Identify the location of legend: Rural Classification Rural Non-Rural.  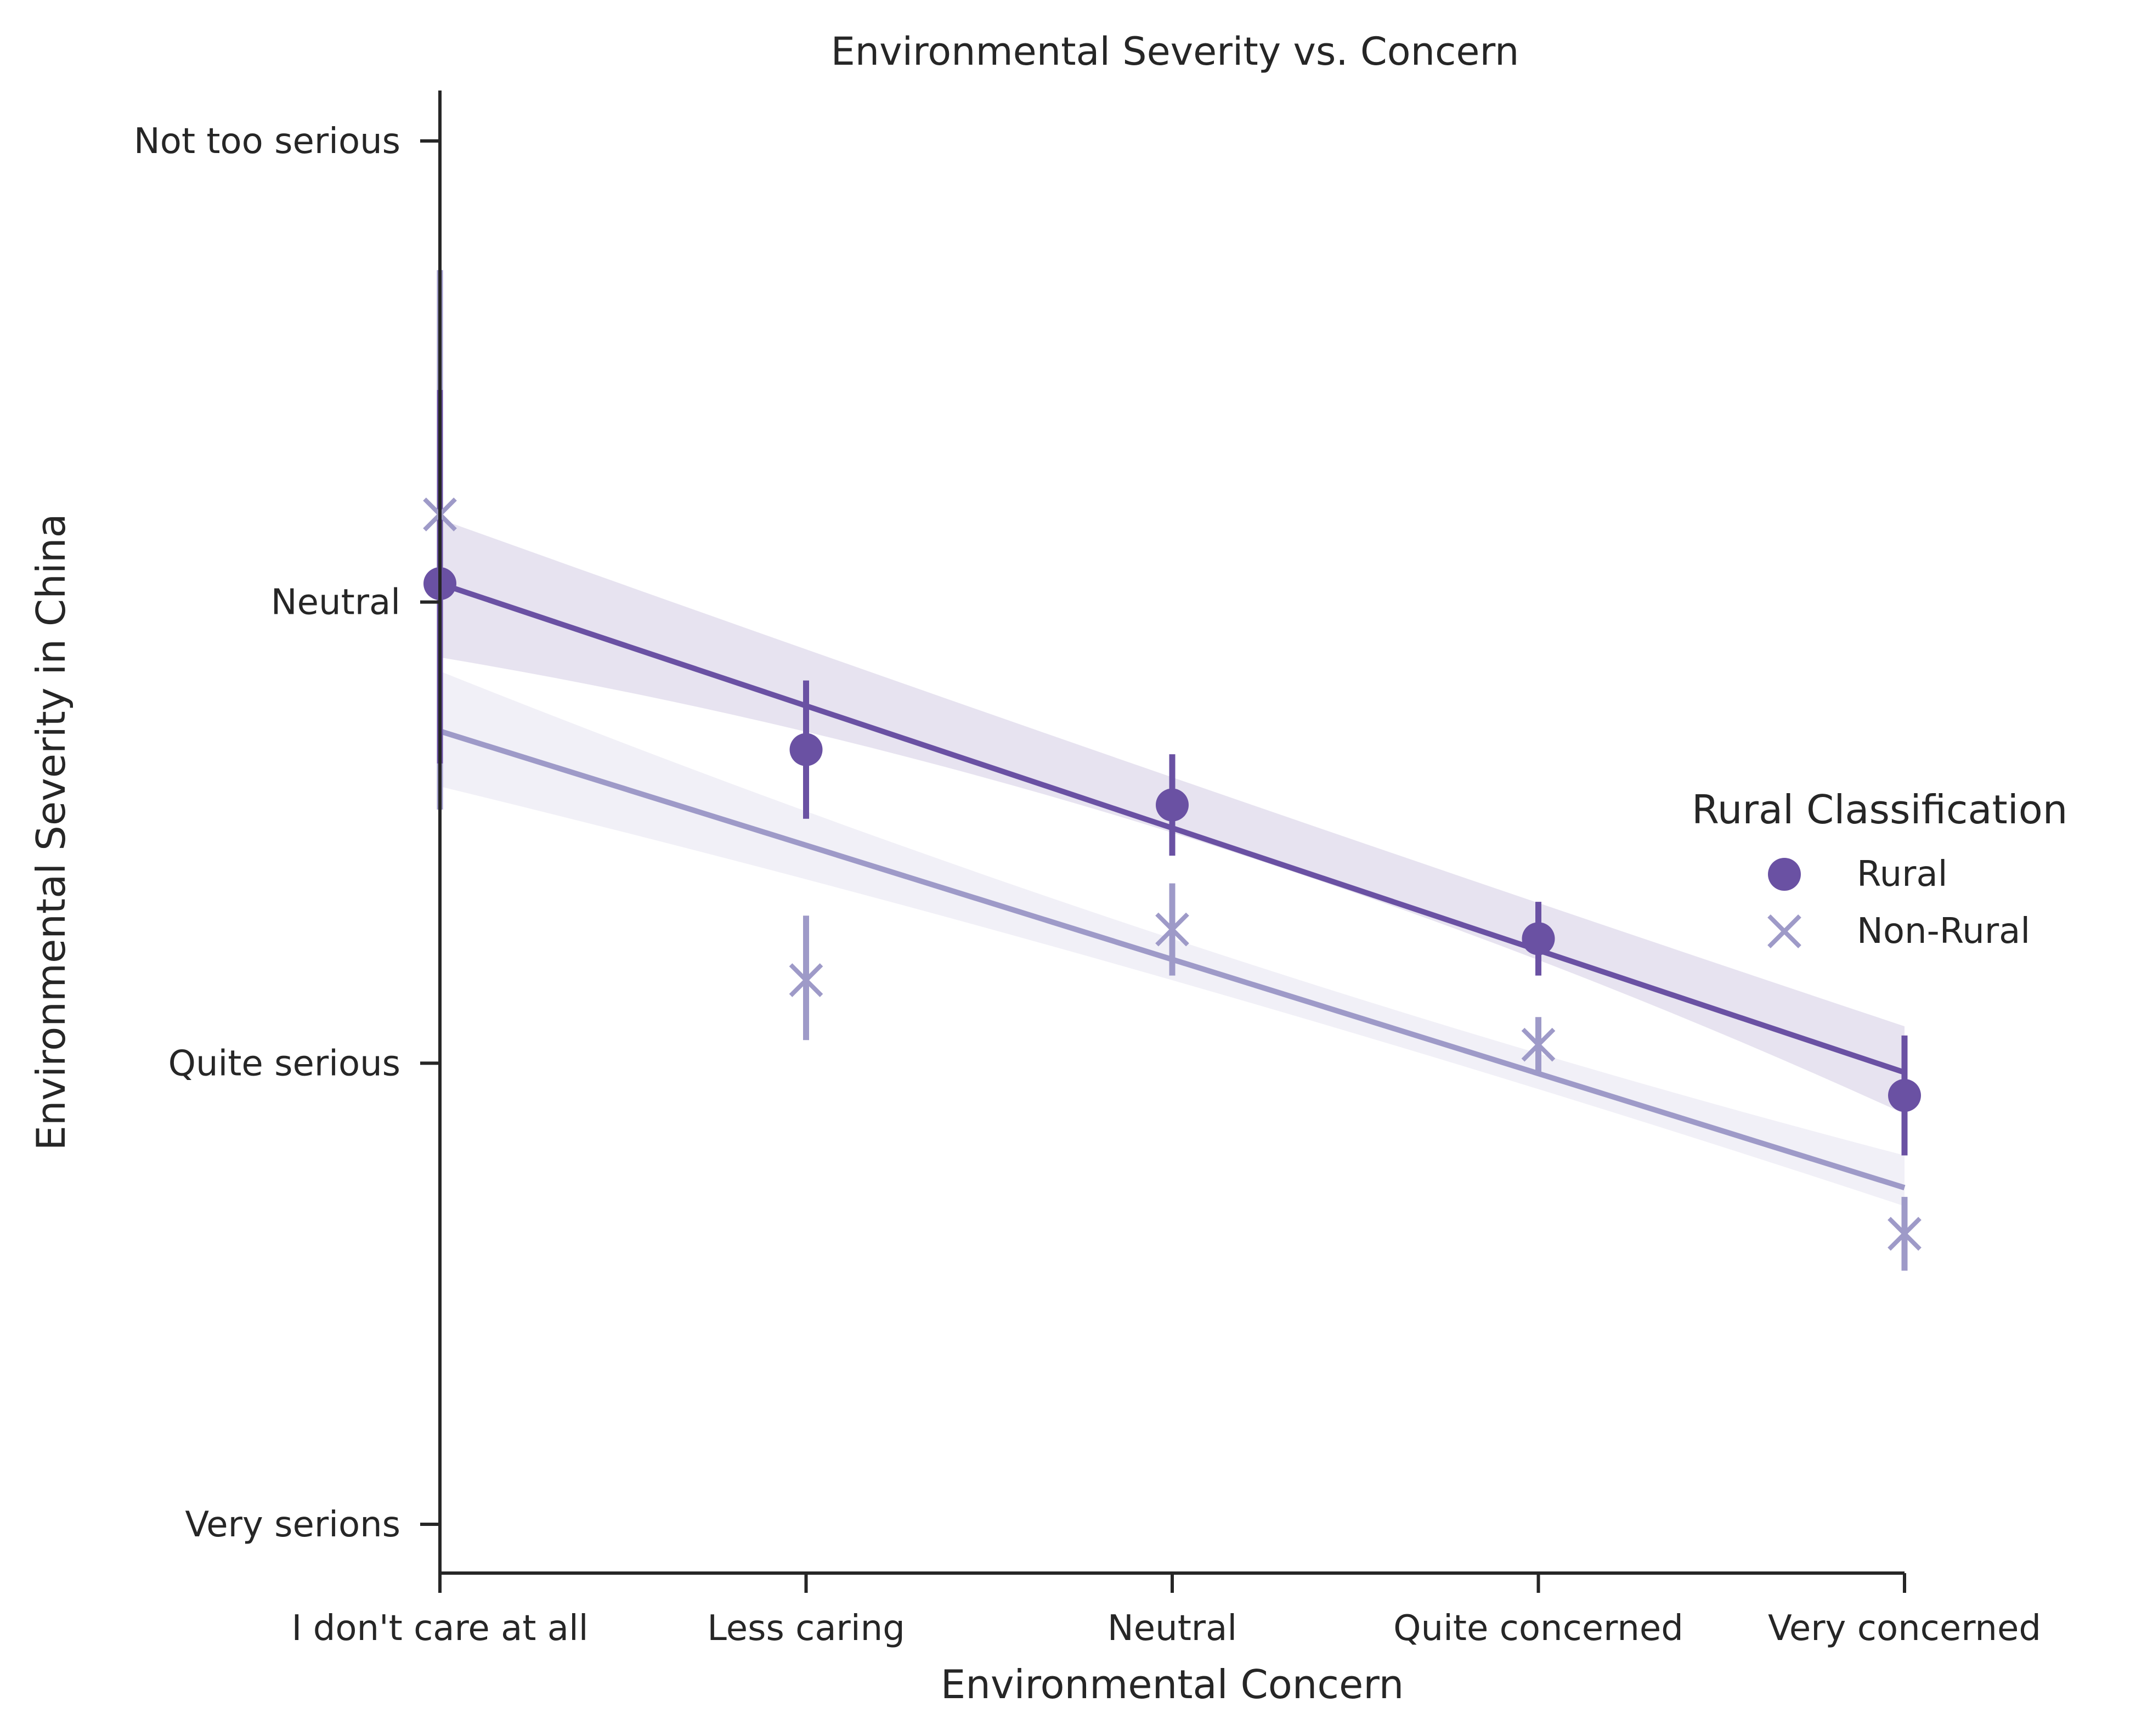
(1880, 869).